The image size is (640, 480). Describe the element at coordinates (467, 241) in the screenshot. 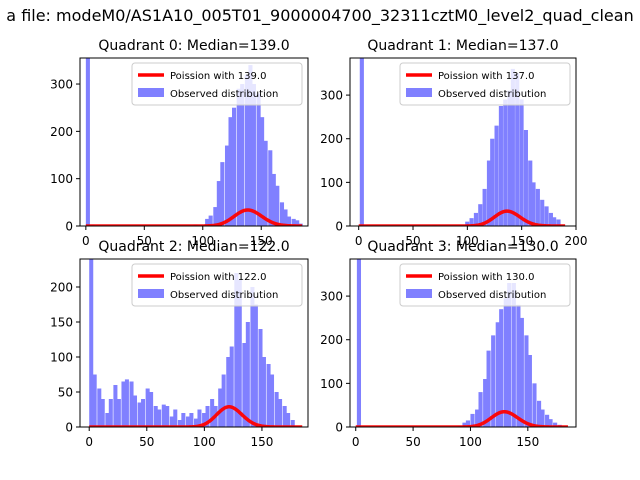

I see `x-tick-label: 100` at that location.